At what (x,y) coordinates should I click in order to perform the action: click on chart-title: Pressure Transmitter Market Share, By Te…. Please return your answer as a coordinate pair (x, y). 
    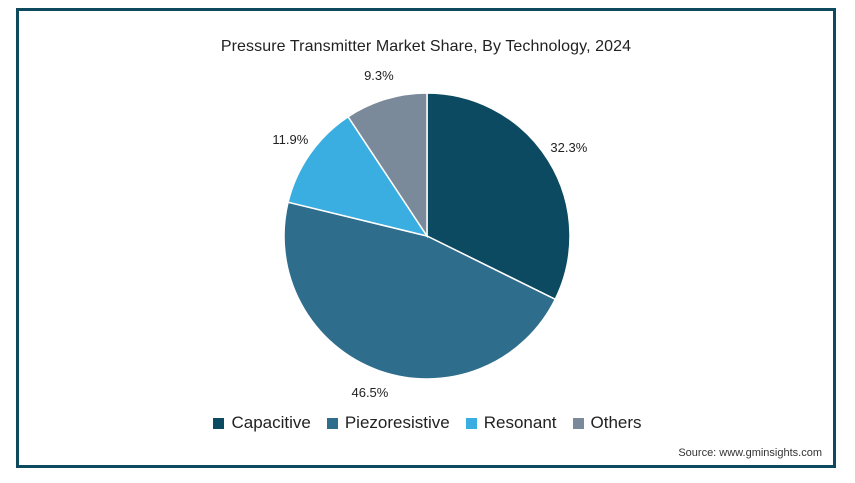
    Looking at the image, I should click on (426, 46).